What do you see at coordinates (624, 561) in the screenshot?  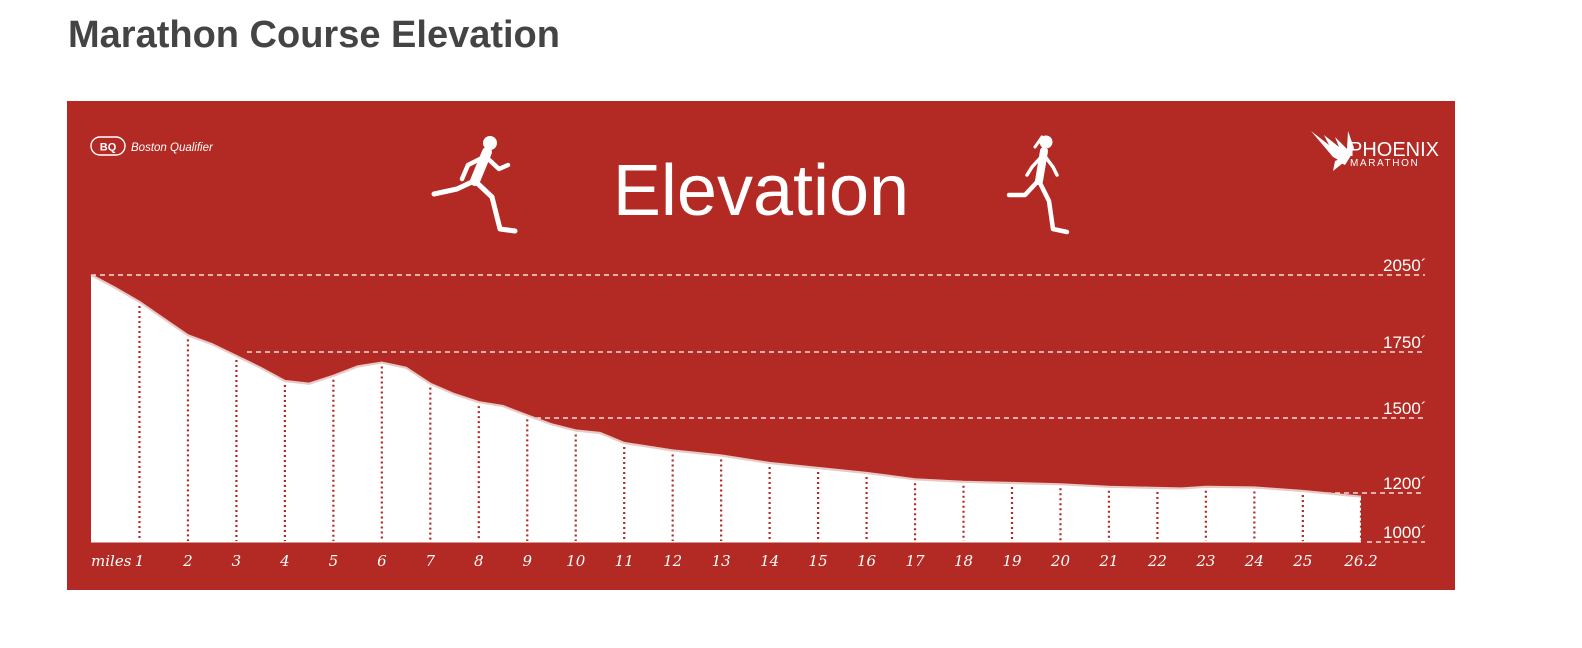 I see `x-tick-label: 11` at bounding box center [624, 561].